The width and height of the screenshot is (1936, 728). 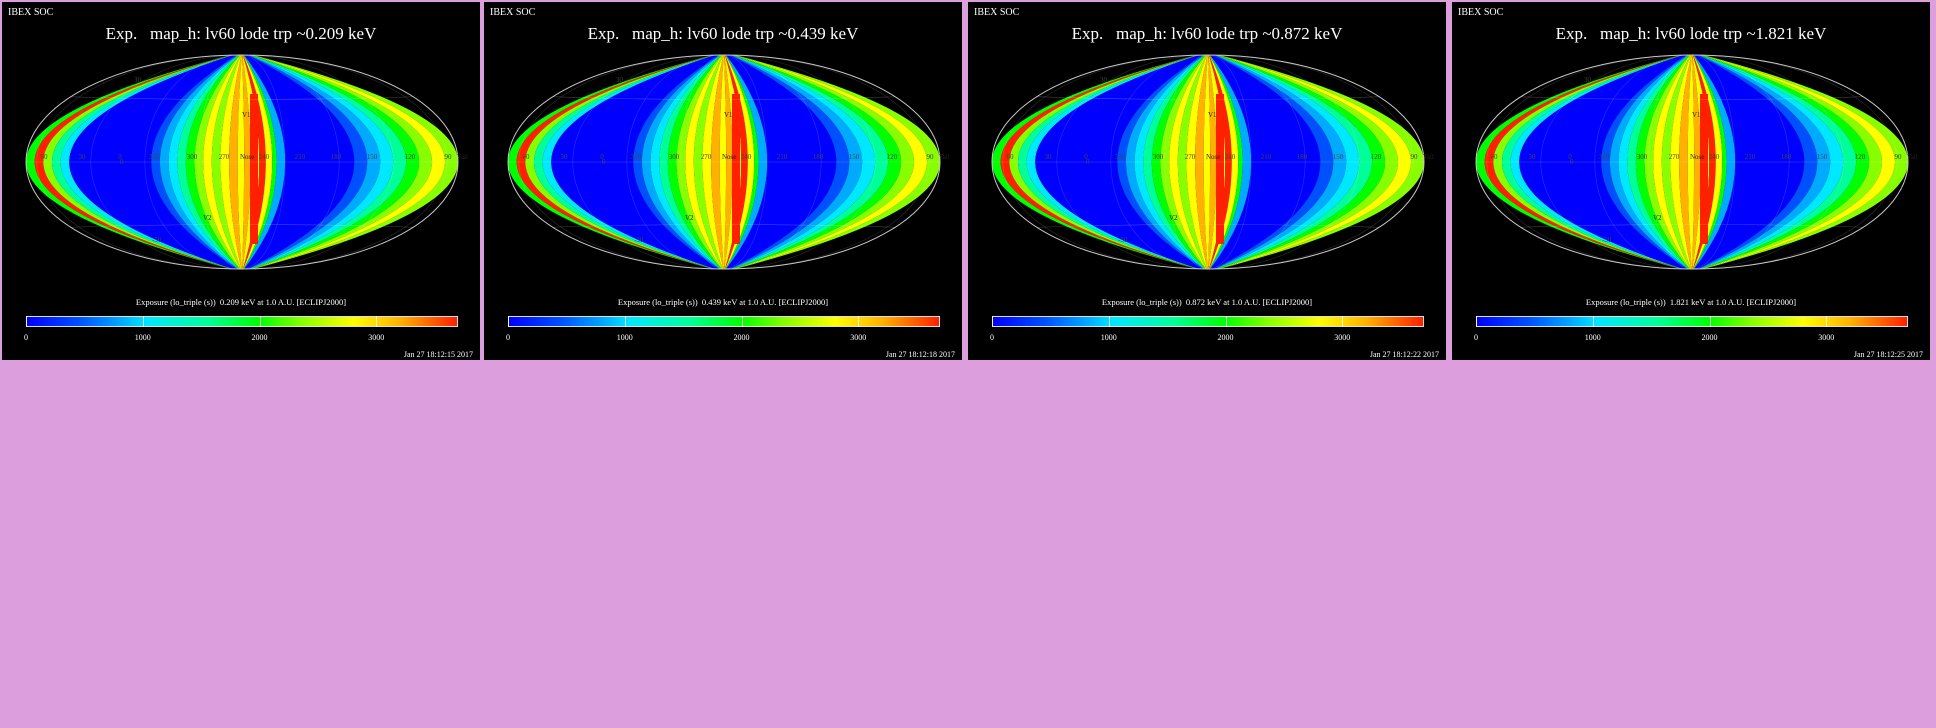 What do you see at coordinates (410, 157) in the screenshot?
I see `longitude-label: 120` at bounding box center [410, 157].